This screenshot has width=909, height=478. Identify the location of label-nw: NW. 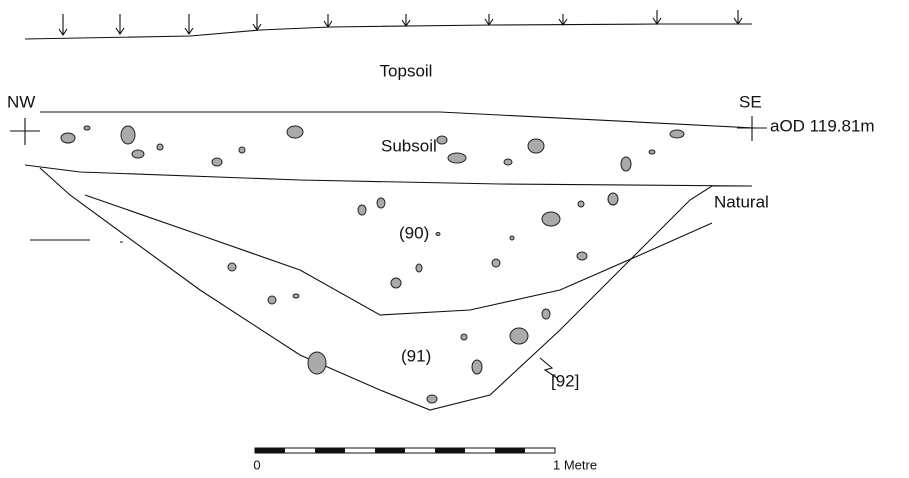
(21, 101).